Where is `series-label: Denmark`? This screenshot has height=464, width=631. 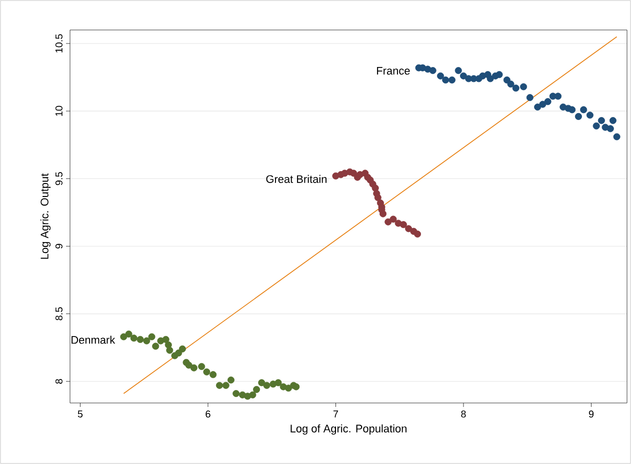
series-label: Denmark is located at coordinates (94, 340).